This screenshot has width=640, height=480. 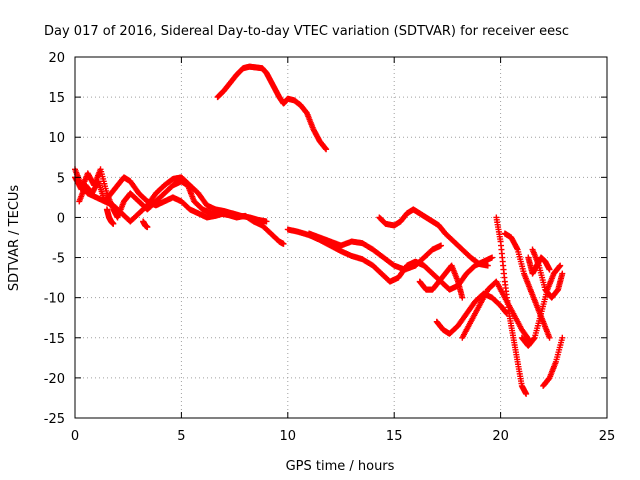 I want to click on y-tick-label: -25, so click(x=54, y=419).